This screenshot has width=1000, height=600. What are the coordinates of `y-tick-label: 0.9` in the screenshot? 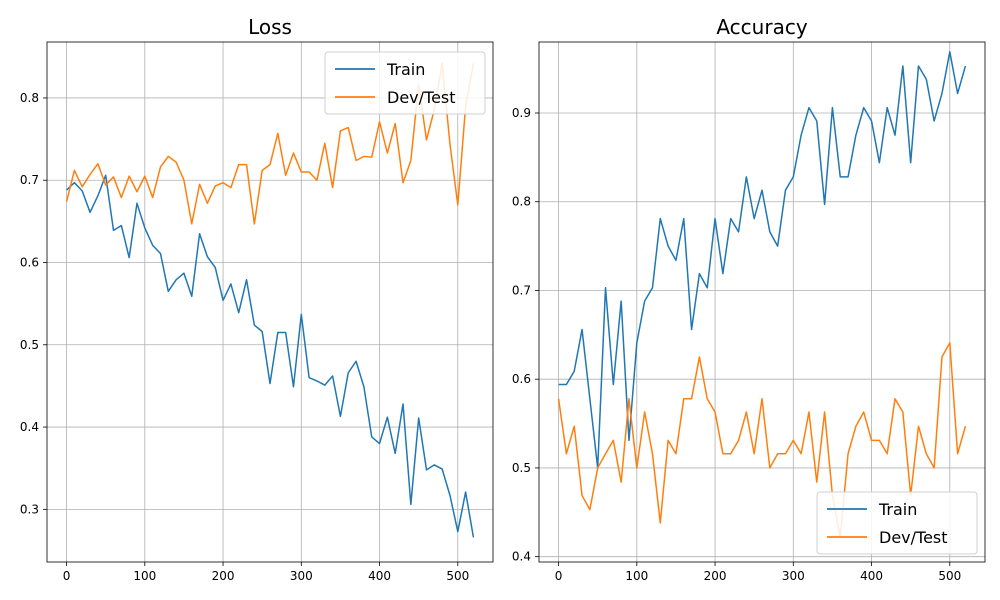 It's located at (521, 113).